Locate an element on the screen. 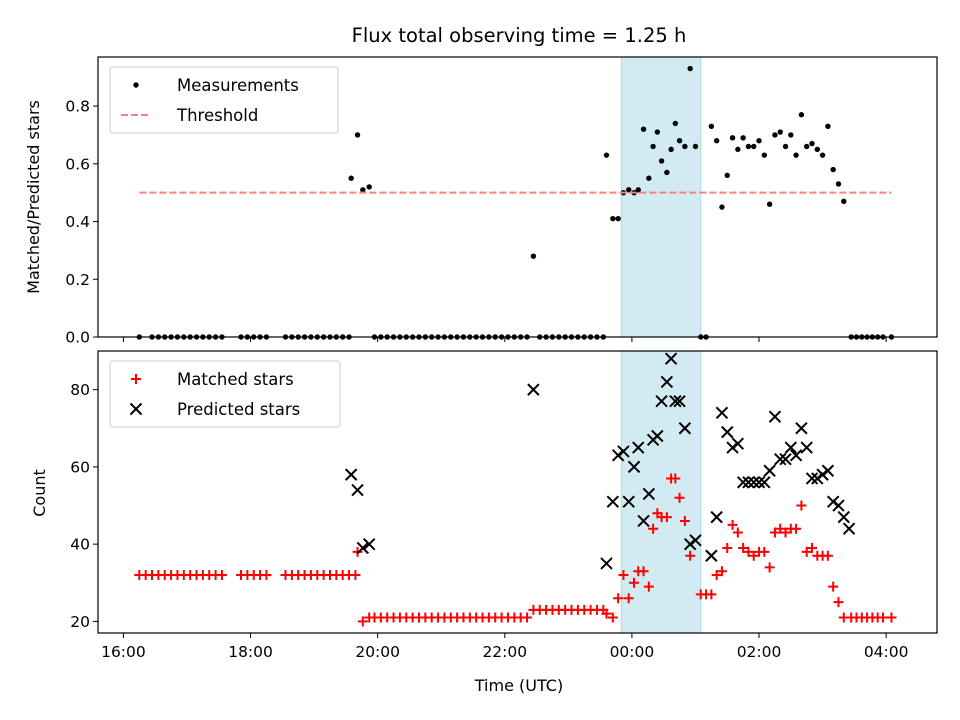 The image size is (960, 720). bottom-legend: Matched stars Predicted stars is located at coordinates (225, 394).